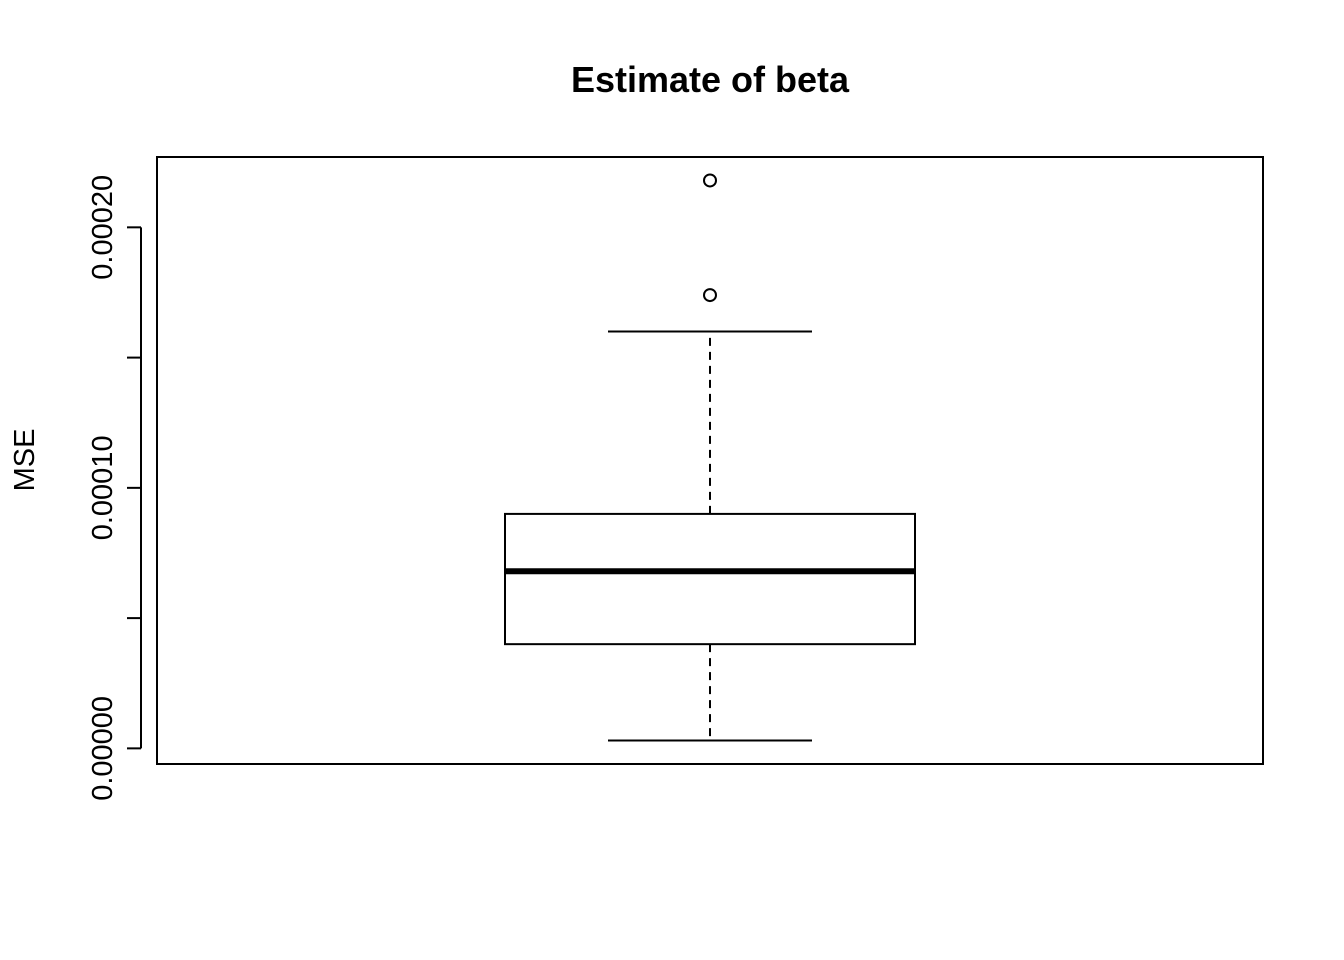  Describe the element at coordinates (103, 487) in the screenshot. I see `y-tick-label: 0.00010` at that location.